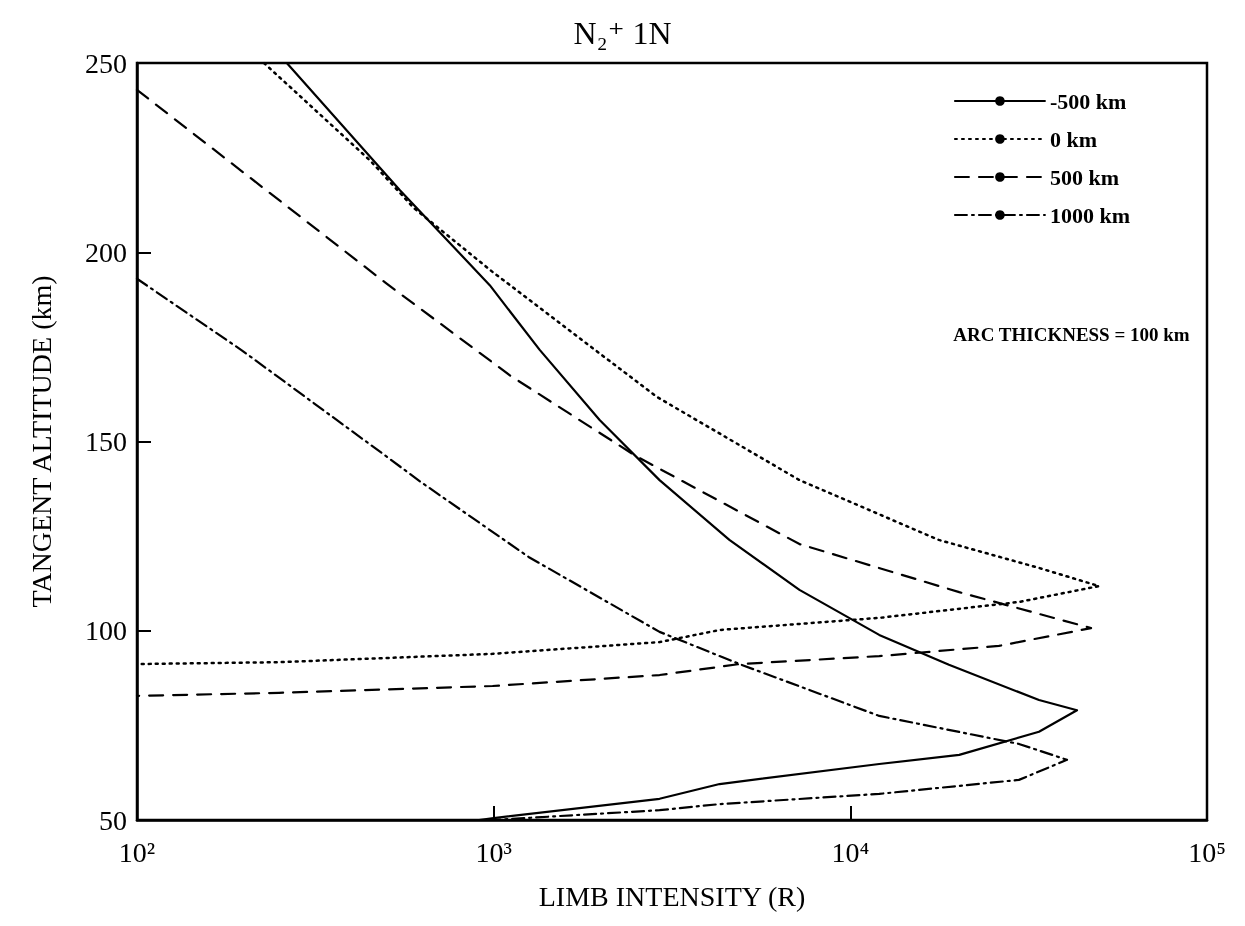 Image resolution: width=1245 pixels, height=926 pixels. I want to click on x-tick-label: 10⁴, so click(850, 852).